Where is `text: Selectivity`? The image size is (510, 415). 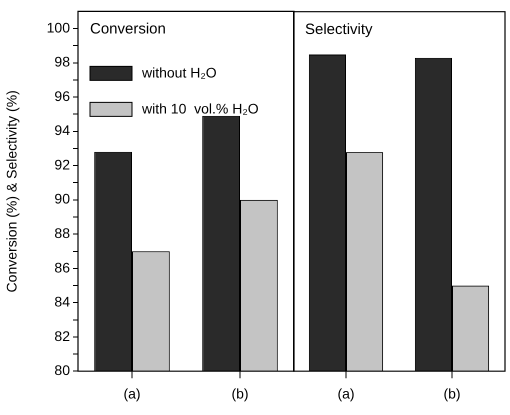
text: Selectivity is located at coordinates (339, 29).